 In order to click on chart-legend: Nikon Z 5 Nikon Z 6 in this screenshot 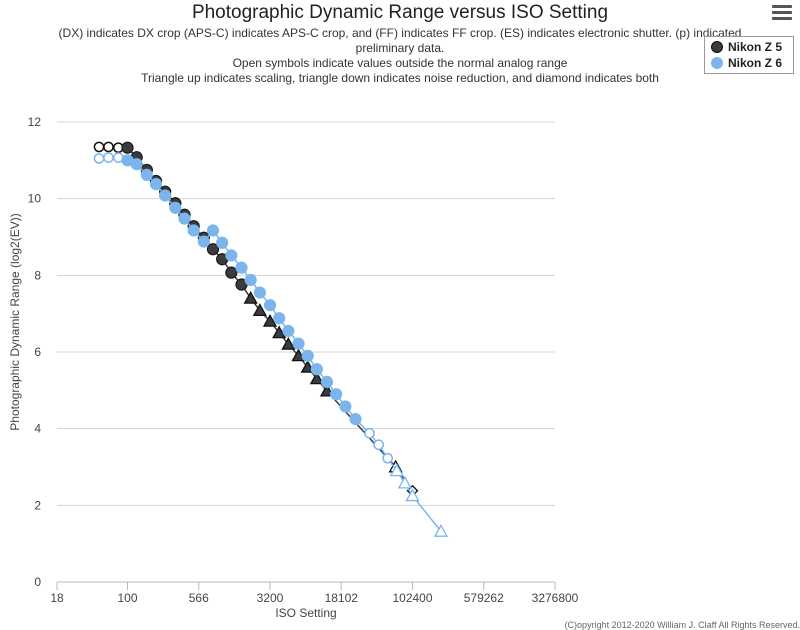, I will do `click(749, 55)`.